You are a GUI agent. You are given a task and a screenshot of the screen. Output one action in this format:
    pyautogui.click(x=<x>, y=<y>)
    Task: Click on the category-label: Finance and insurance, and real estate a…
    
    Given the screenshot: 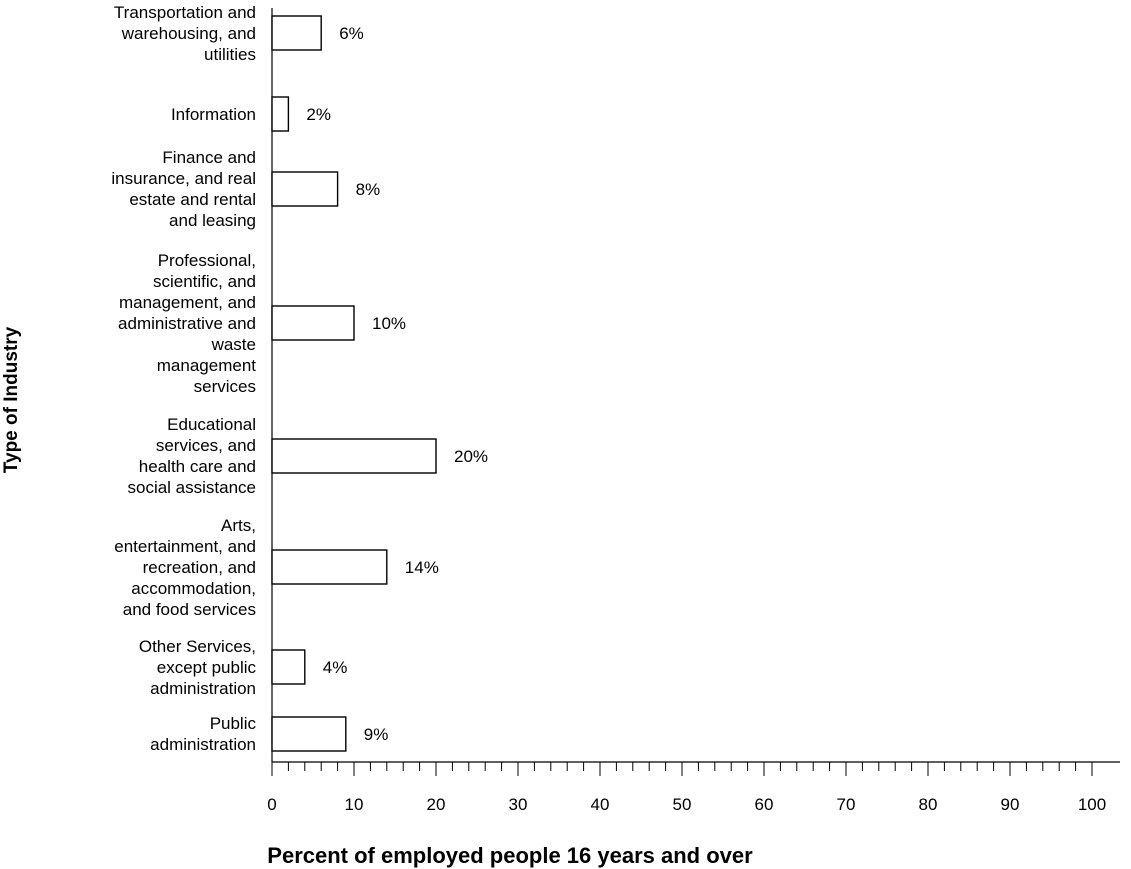 What is the action you would take?
    pyautogui.click(x=183, y=189)
    